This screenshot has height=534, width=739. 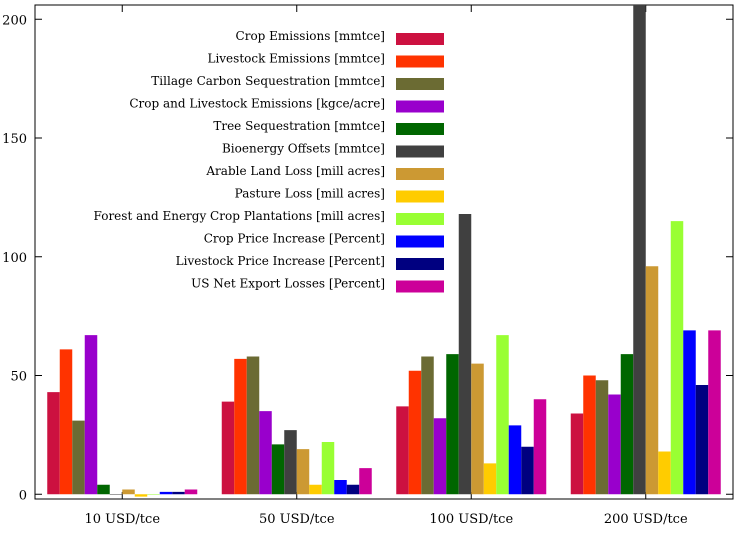 I want to click on legend-label: Pasture Loss [mill acres], so click(x=310, y=194).